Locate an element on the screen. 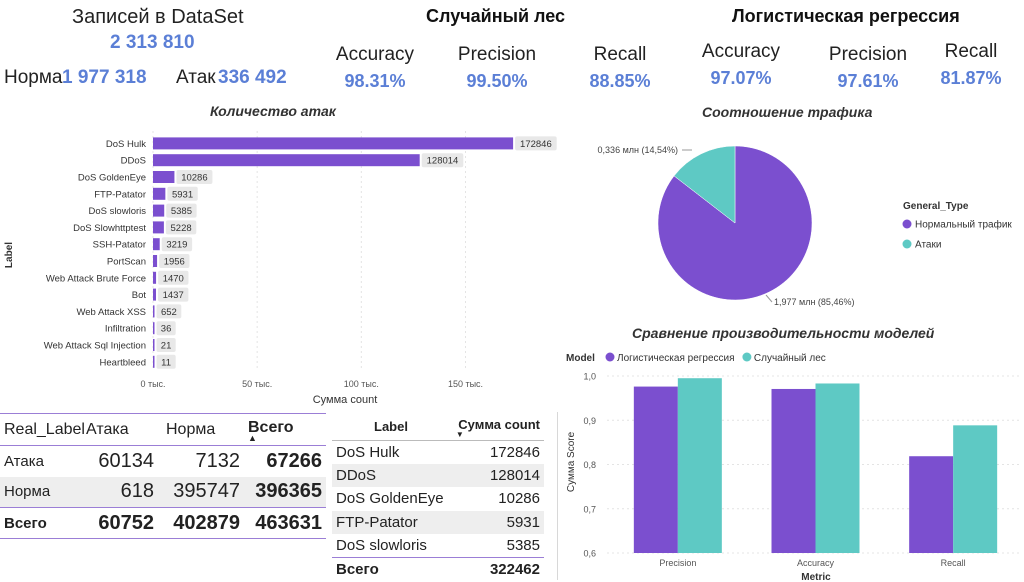  matrix-cell: 402879 is located at coordinates (201, 523).